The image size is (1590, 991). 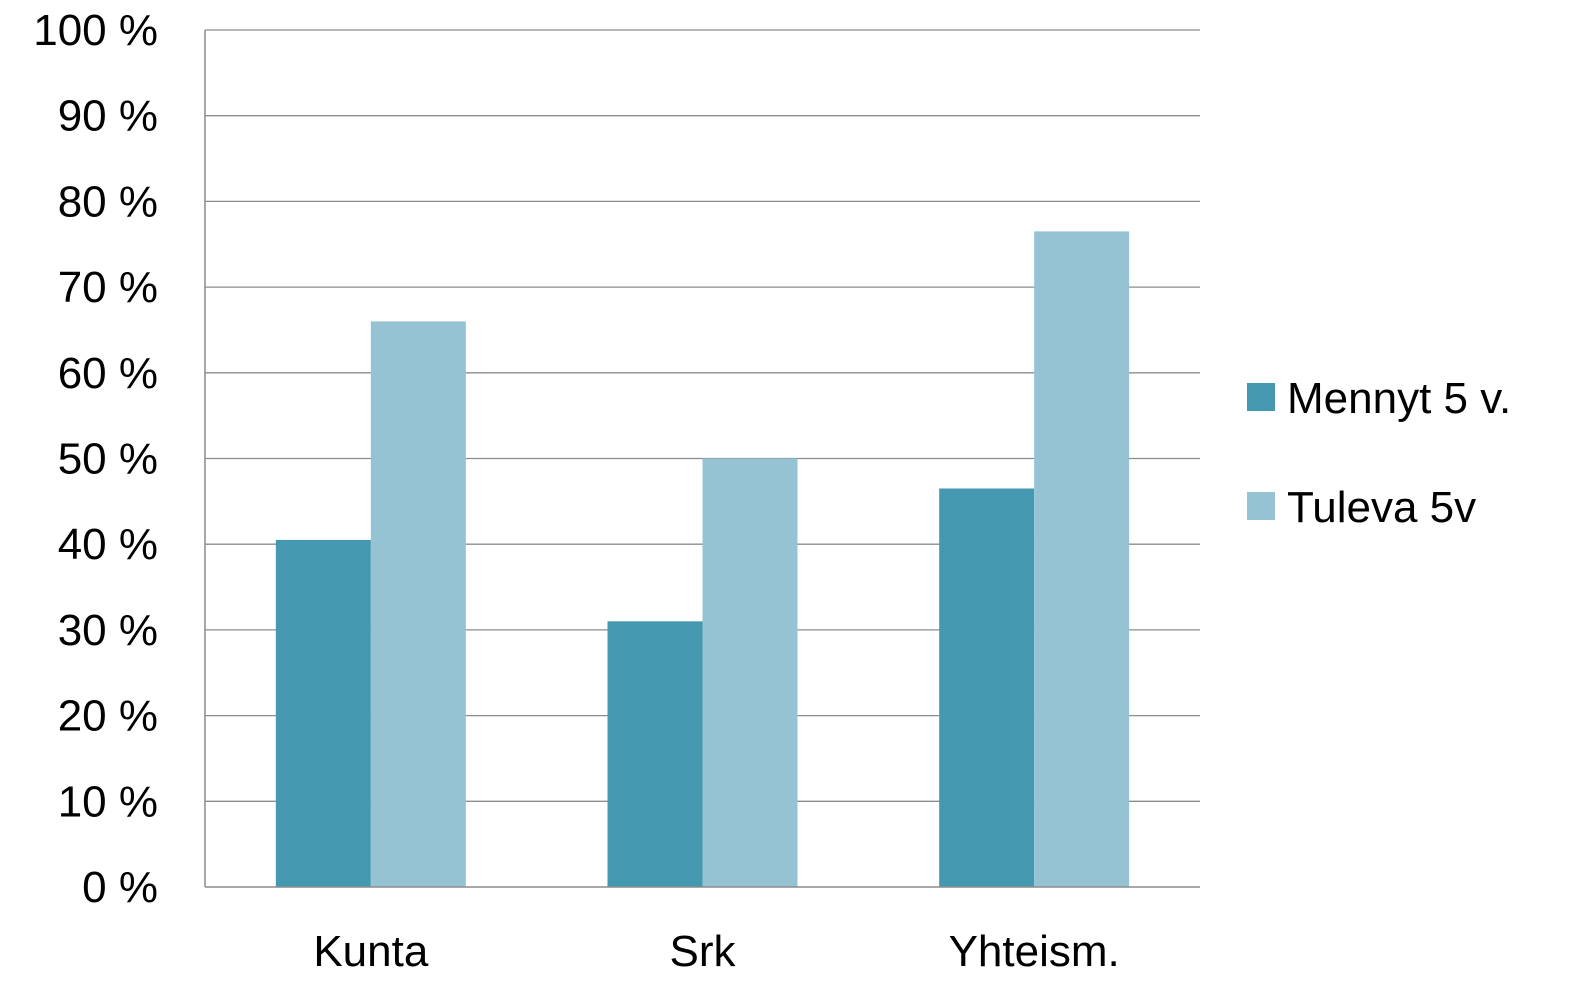 What do you see at coordinates (108, 287) in the screenshot?
I see `y-tick-label: 70 %` at bounding box center [108, 287].